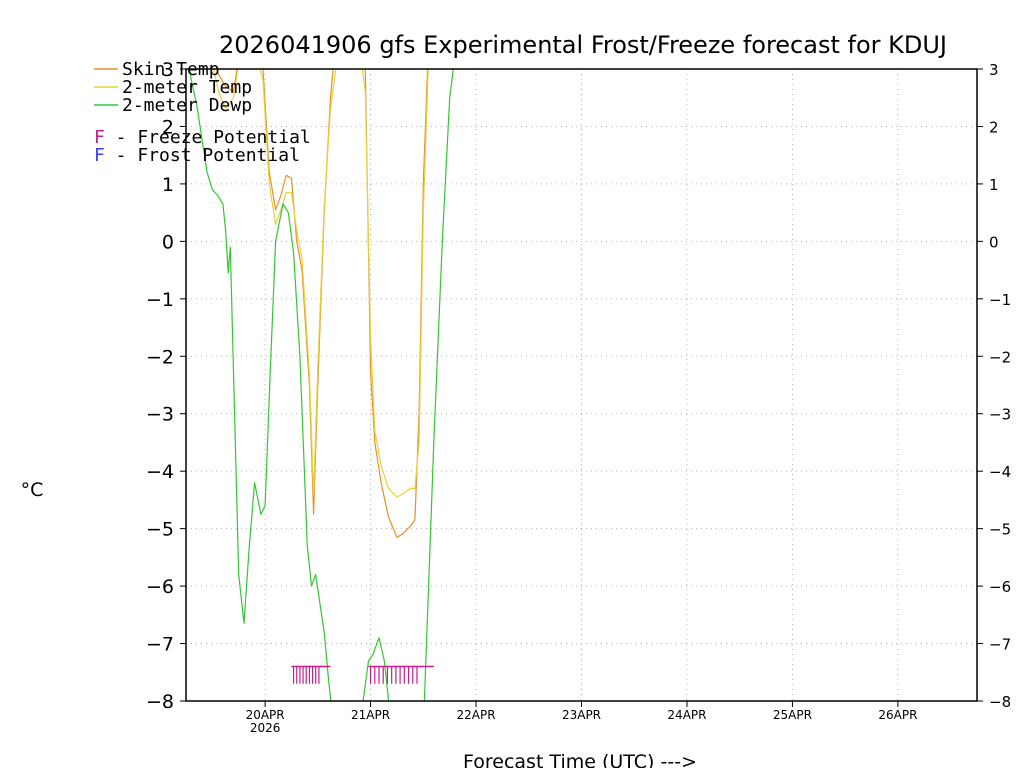 This screenshot has height=768, width=1024. Describe the element at coordinates (265, 715) in the screenshot. I see `x-tick-label: 20APR` at that location.